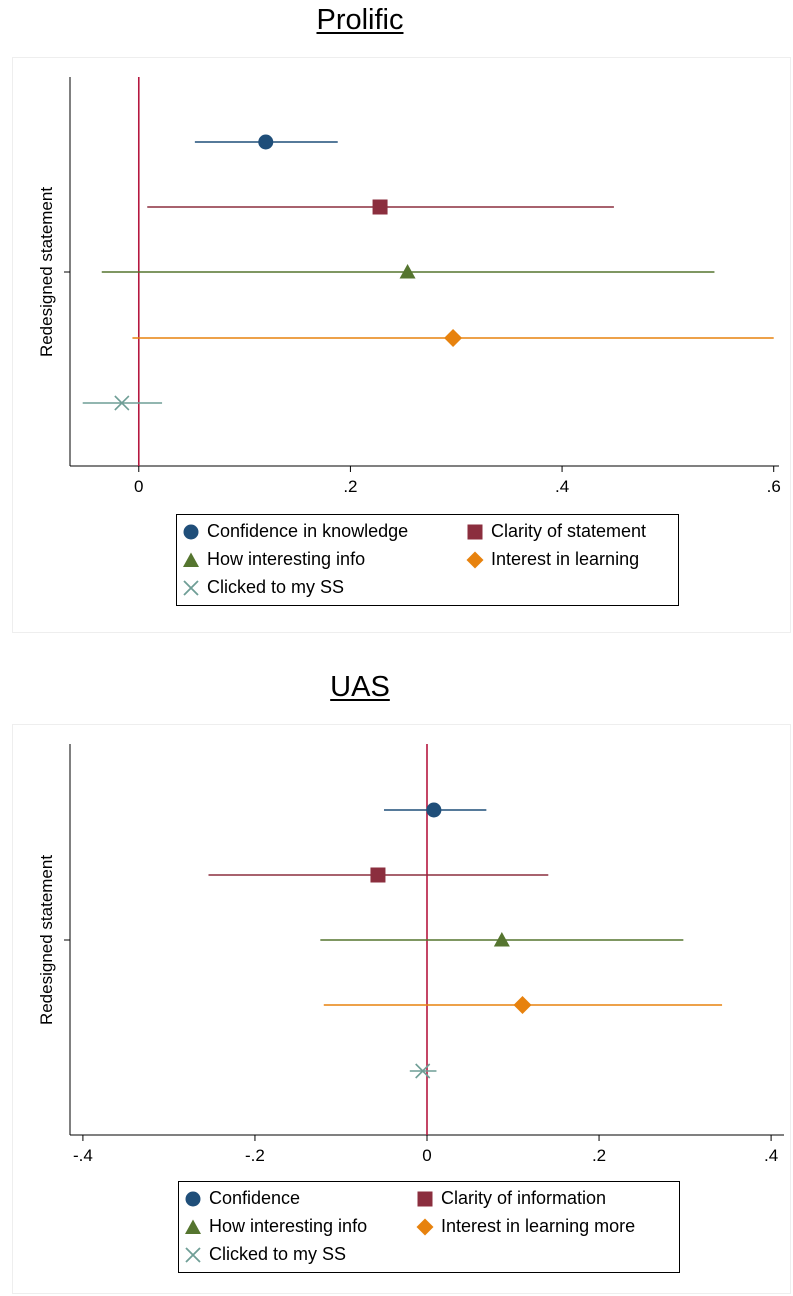 This screenshot has width=793, height=1296. Describe the element at coordinates (360, 687) in the screenshot. I see `chart-title-uas: UAS` at that location.